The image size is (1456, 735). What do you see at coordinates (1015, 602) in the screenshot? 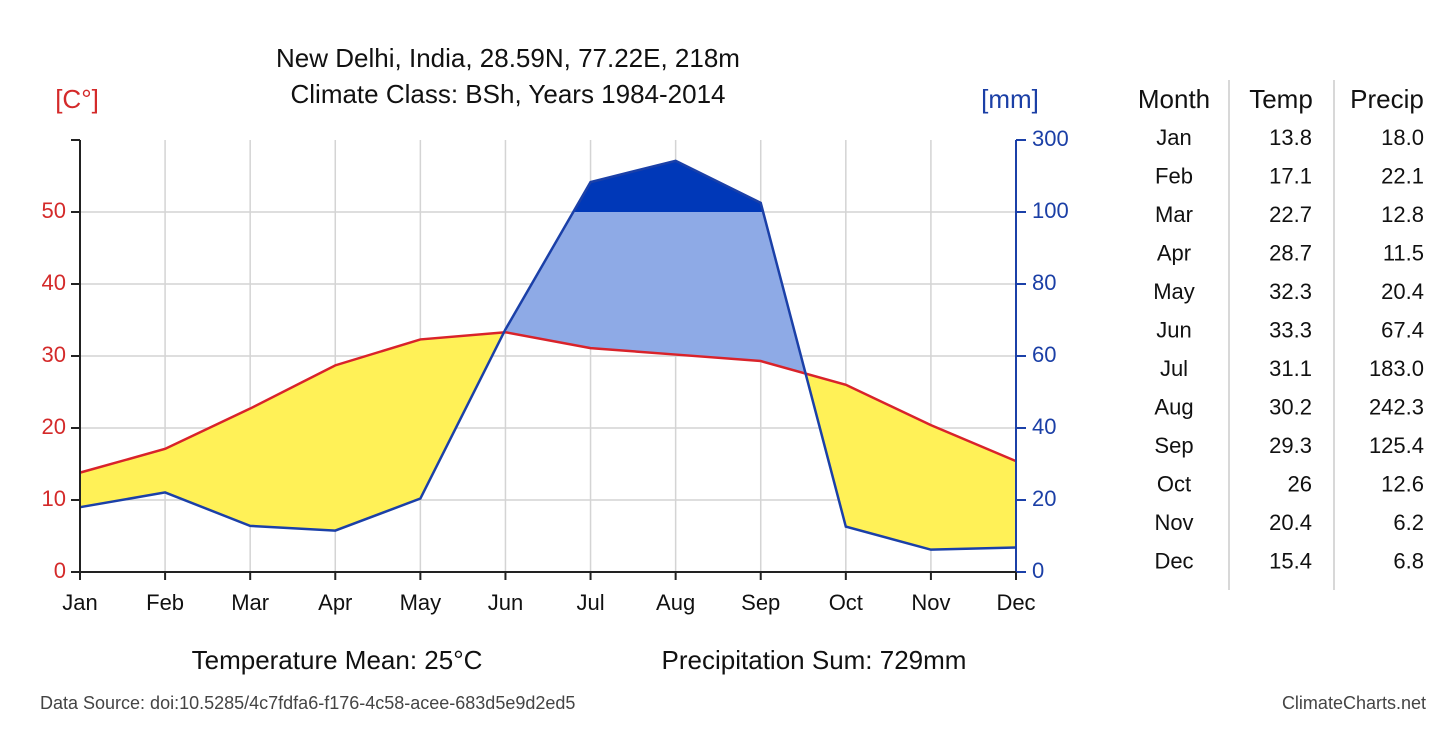
I see `x-tick-label: Dec` at bounding box center [1015, 602].